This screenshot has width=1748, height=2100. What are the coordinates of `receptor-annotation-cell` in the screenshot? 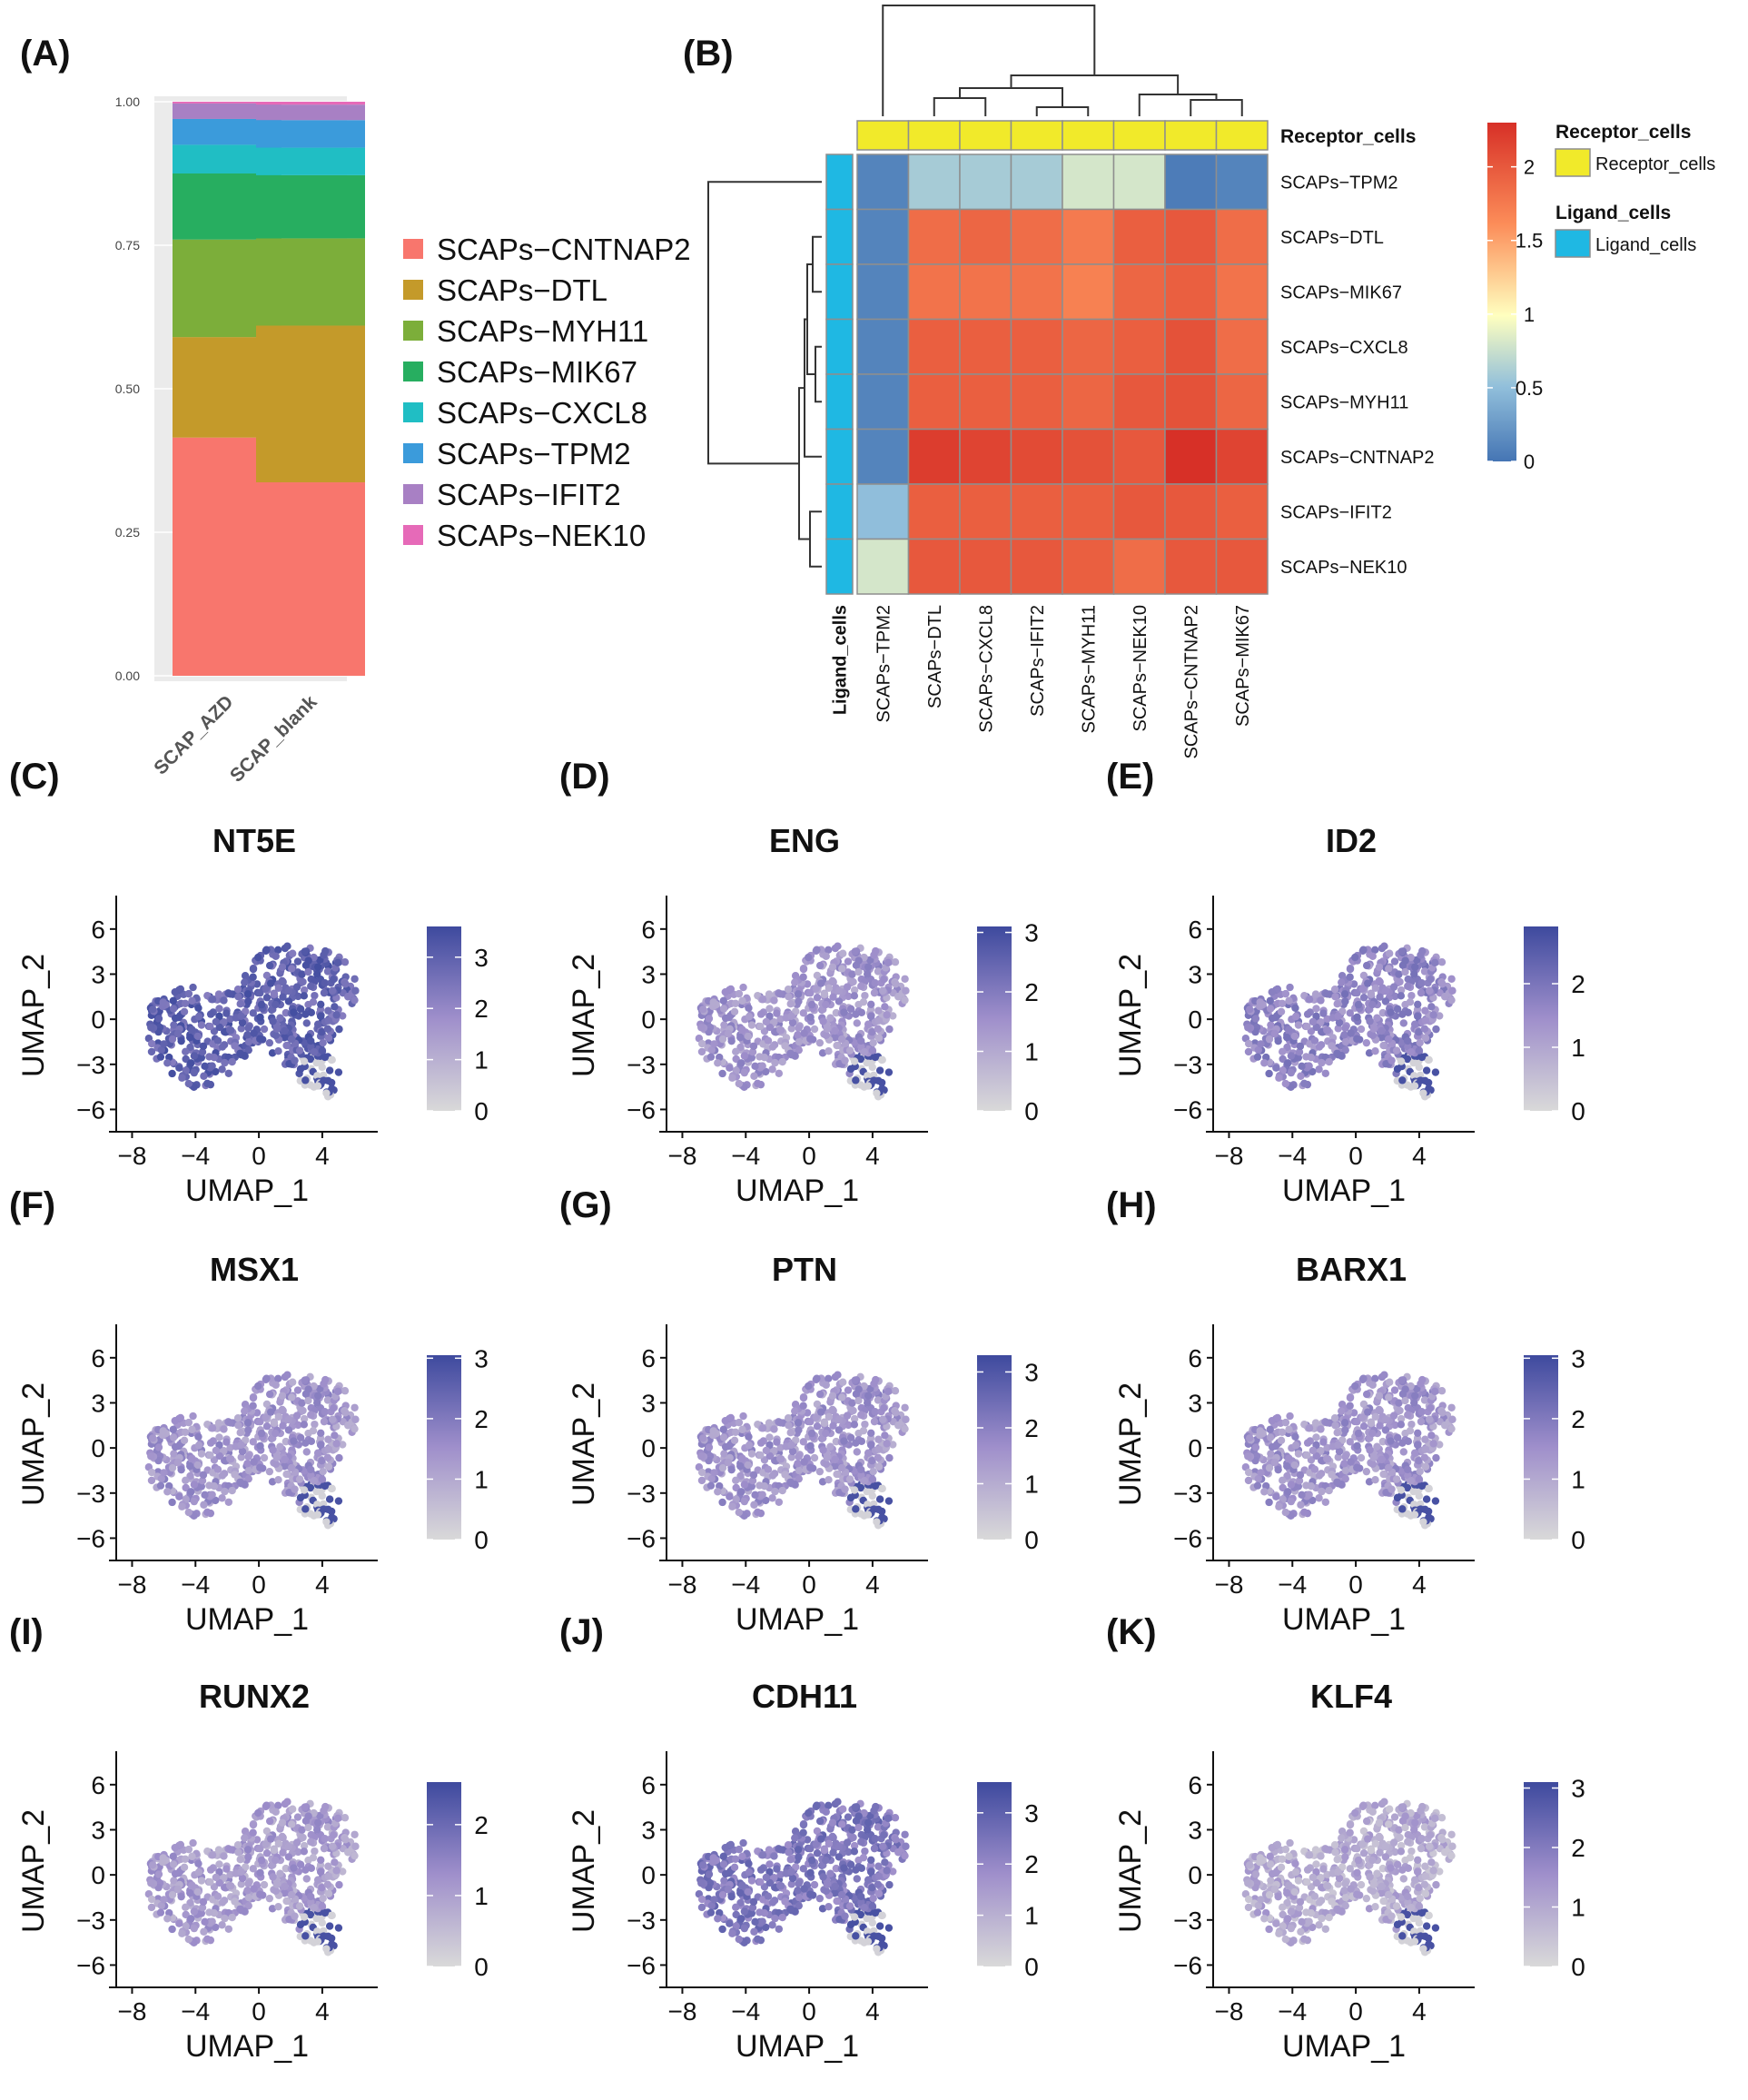 It's located at (883, 135).